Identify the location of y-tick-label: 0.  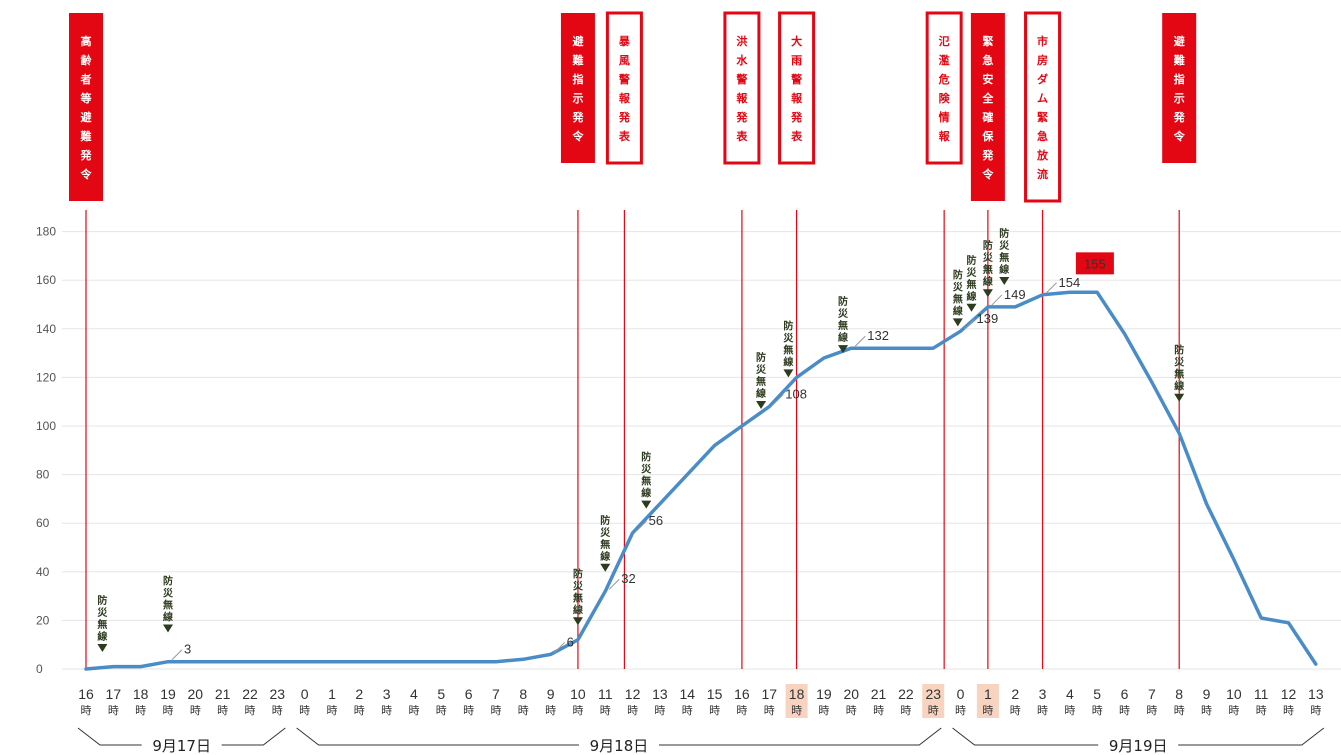
(39, 669).